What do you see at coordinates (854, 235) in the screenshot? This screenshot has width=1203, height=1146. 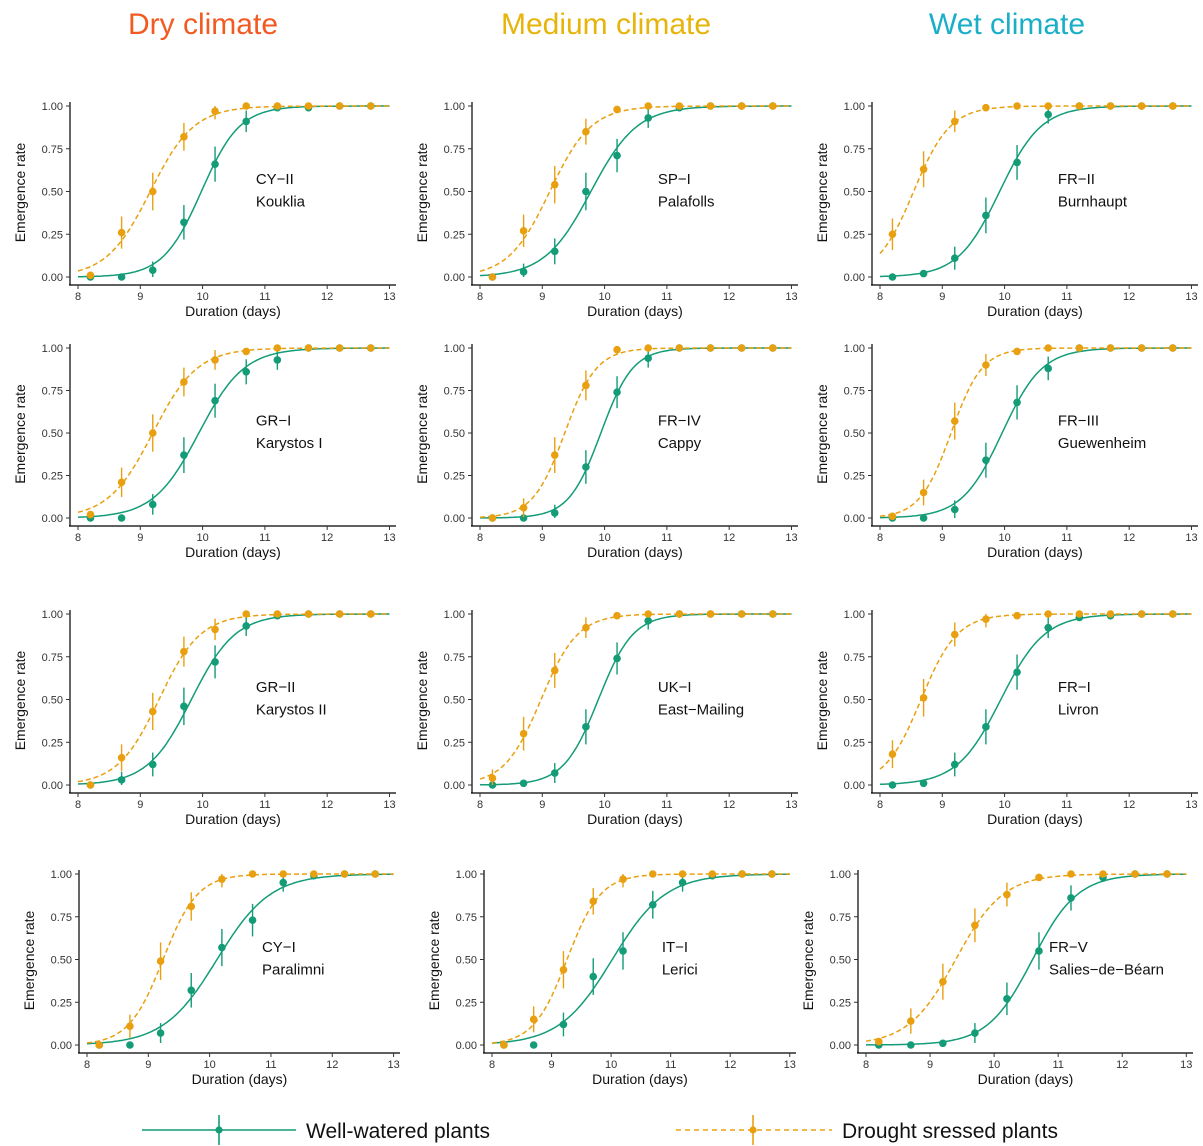 I see `y-tick-label: 0.25` at bounding box center [854, 235].